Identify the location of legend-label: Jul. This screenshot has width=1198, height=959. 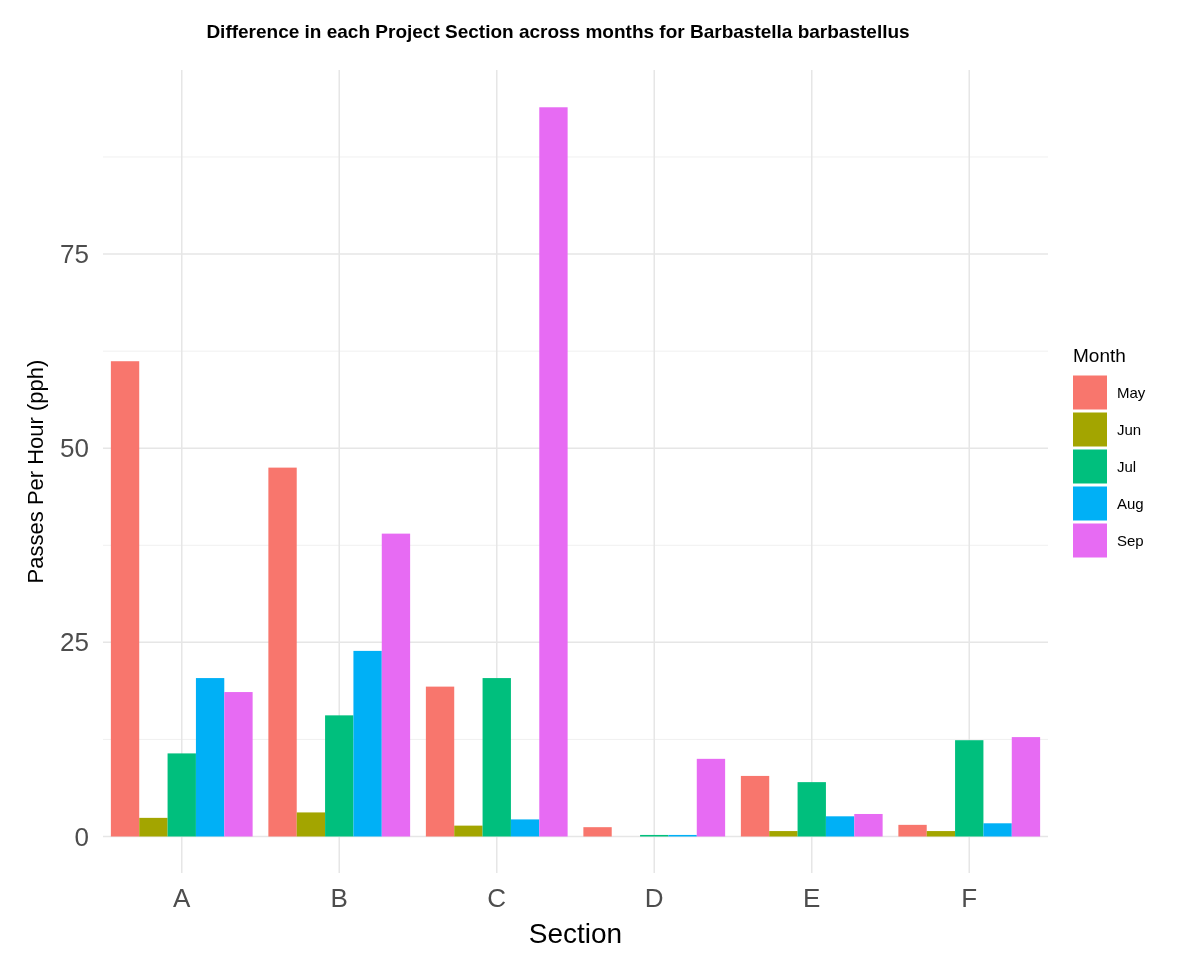
(1127, 466).